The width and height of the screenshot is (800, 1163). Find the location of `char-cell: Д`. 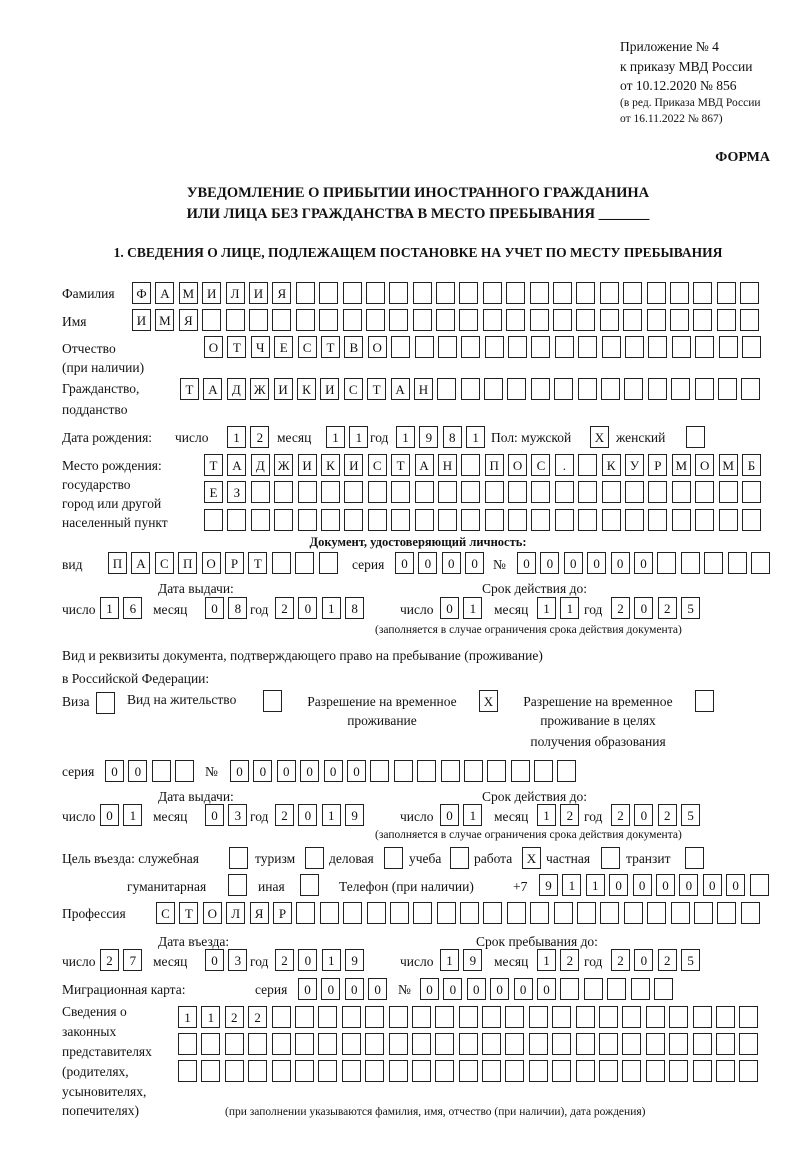

char-cell: Д is located at coordinates (260, 465).